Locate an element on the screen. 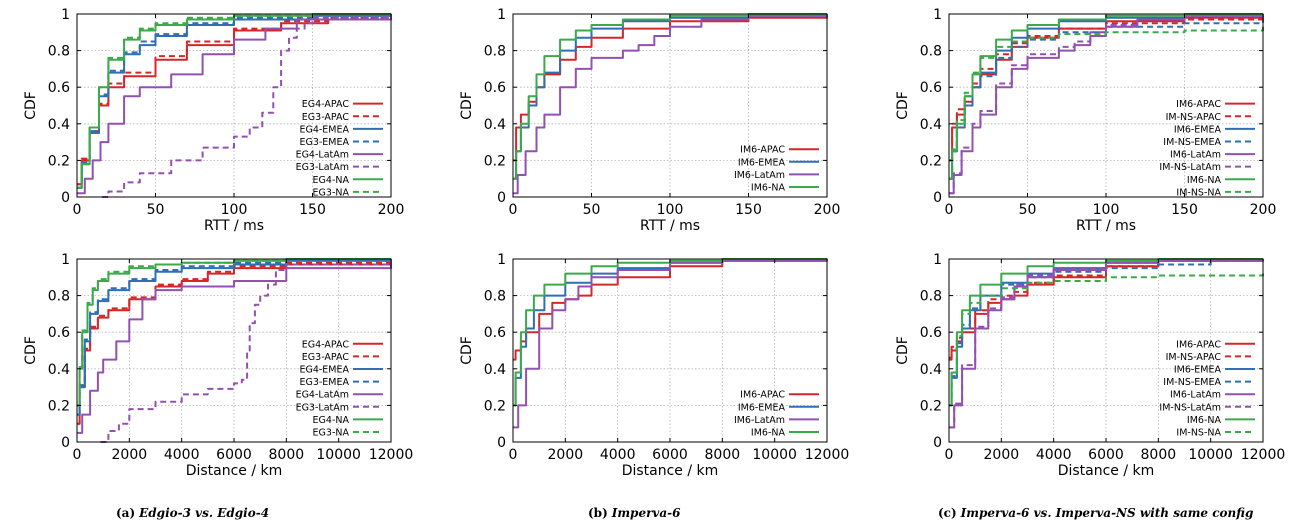 Image resolution: width=1301 pixels, height=529 pixels. x-axis-label: RTT / ms is located at coordinates (1106, 226).